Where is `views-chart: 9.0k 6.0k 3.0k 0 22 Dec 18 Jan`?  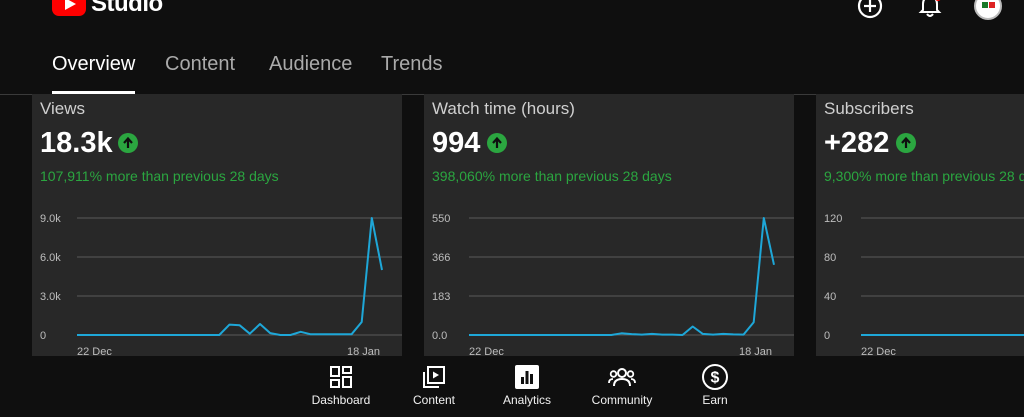 views-chart: 9.0k 6.0k 3.0k 0 22 Dec 18 Jan is located at coordinates (221, 284).